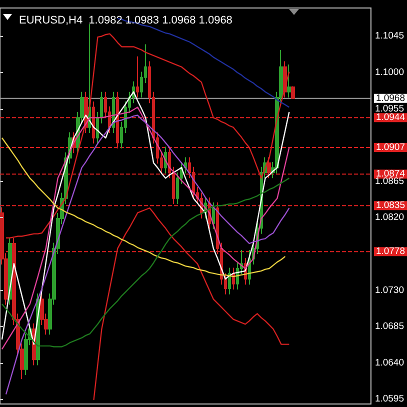  I want to click on text: EURUSD,H4 1.0982 1.0983 1.0968 1.0968, so click(125, 20).